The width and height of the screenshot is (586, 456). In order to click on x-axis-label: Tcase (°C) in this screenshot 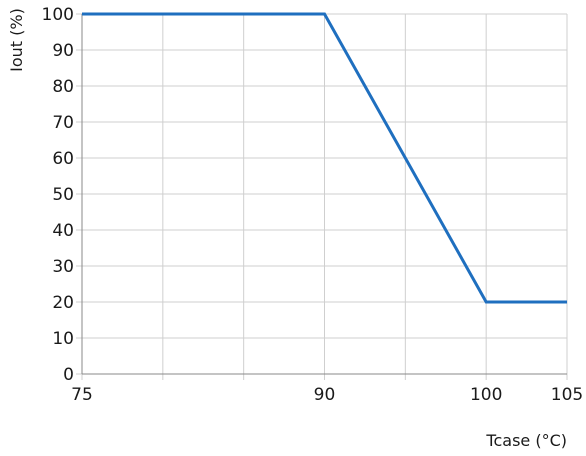, I will do `click(526, 440)`.